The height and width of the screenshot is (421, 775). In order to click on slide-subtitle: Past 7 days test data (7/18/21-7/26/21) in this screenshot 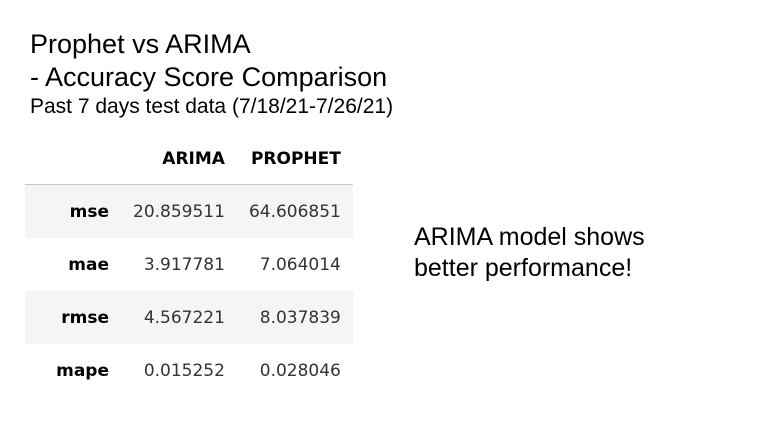, I will do `click(212, 106)`.